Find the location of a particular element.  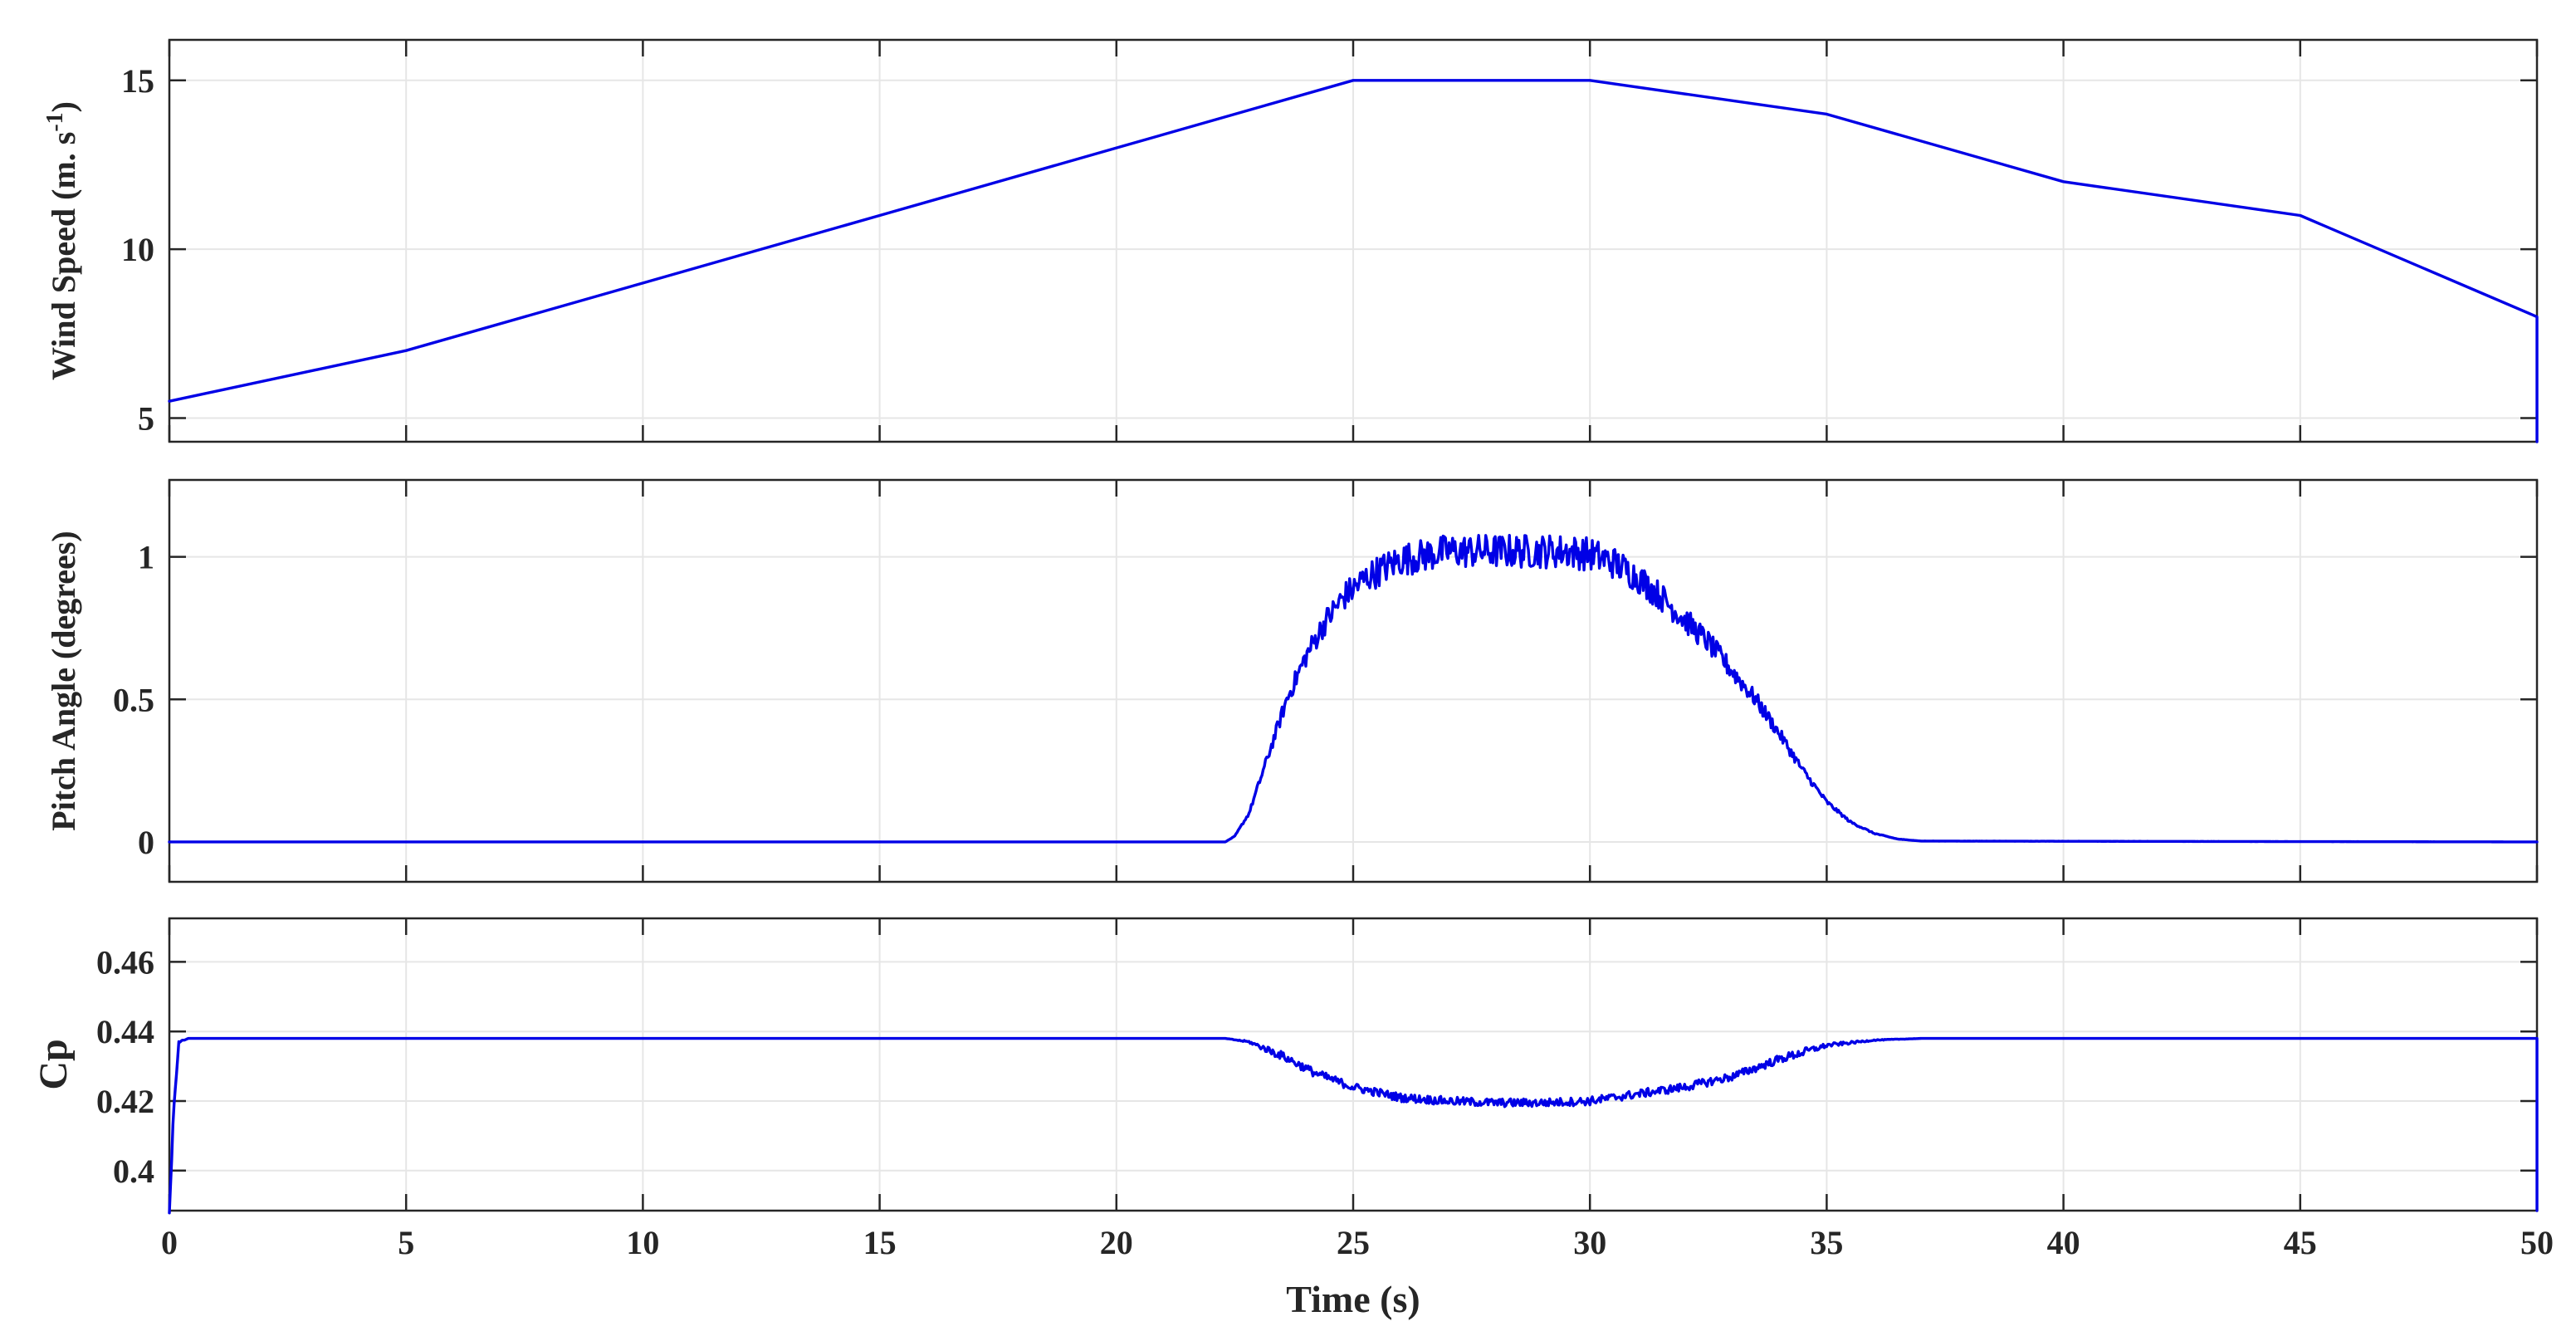

pitch-angle-y-tick-label: 1 is located at coordinates (146, 557).